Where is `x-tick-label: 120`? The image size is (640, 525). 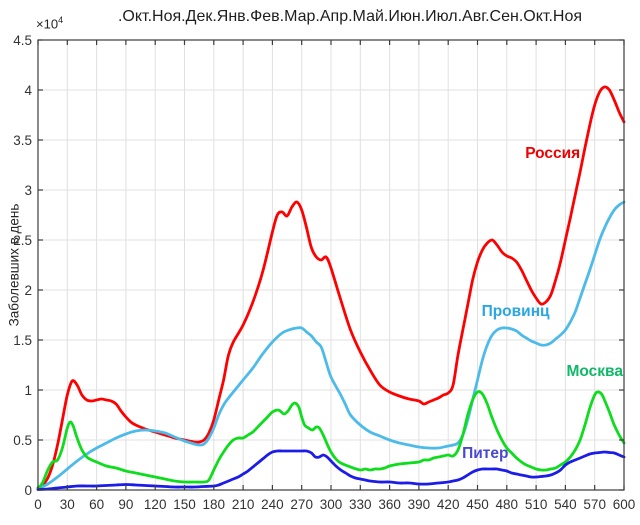 x-tick-label: 120 is located at coordinates (155, 504).